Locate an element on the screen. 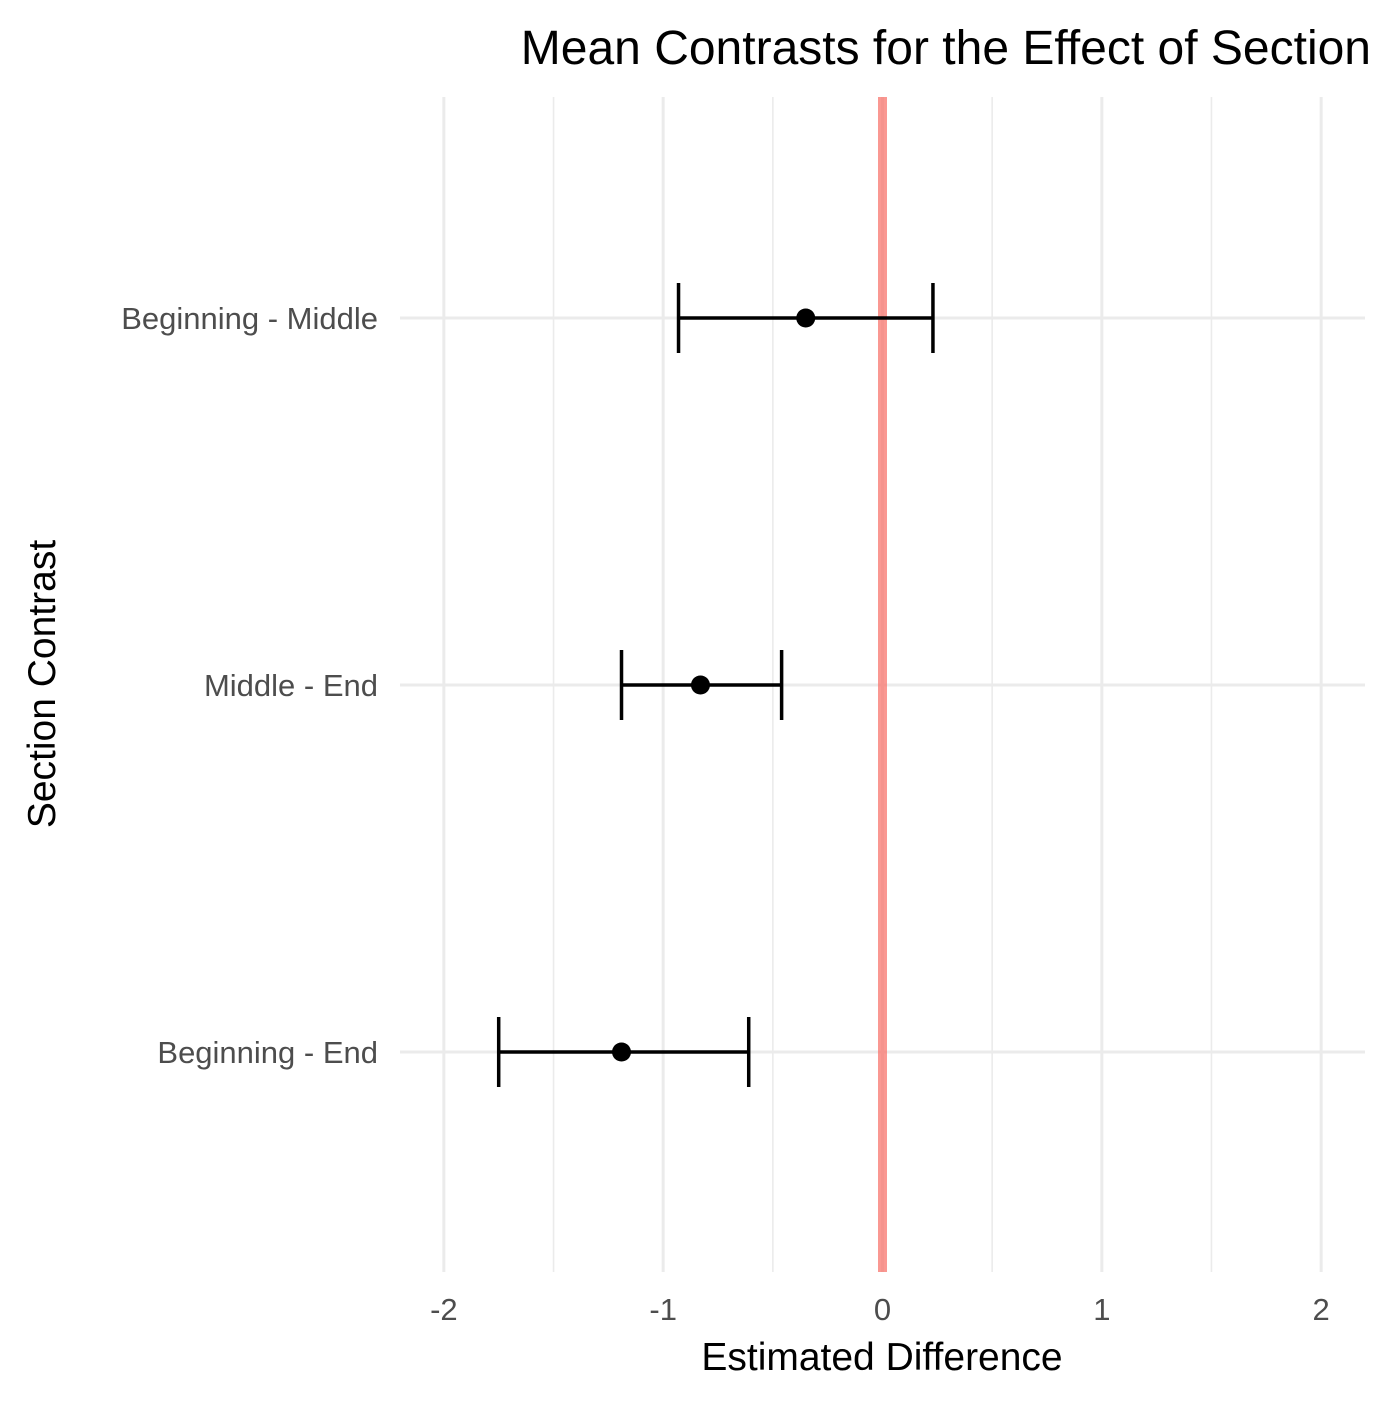 This screenshot has width=1388, height=1402. x-tick-label: 2 is located at coordinates (1321, 1309).